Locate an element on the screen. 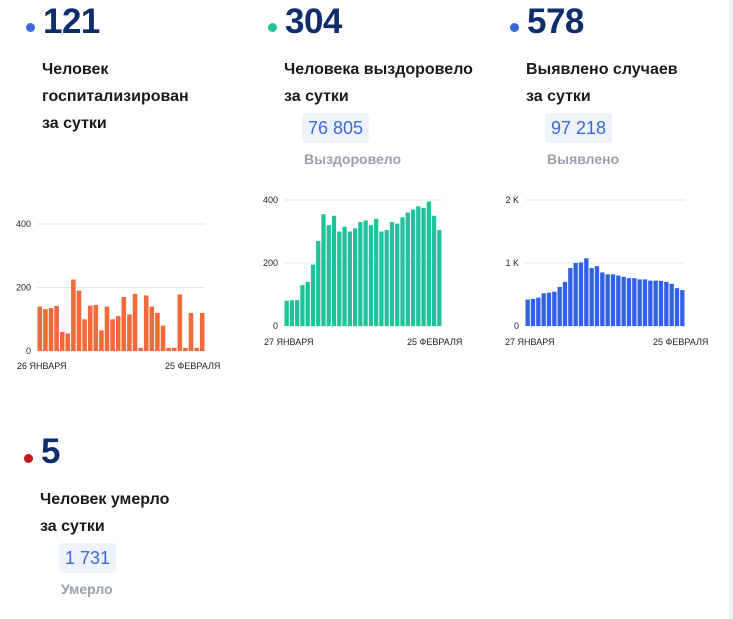 This screenshot has width=733, height=619. detected-label-line1: Выявлено случаев is located at coordinates (602, 69).